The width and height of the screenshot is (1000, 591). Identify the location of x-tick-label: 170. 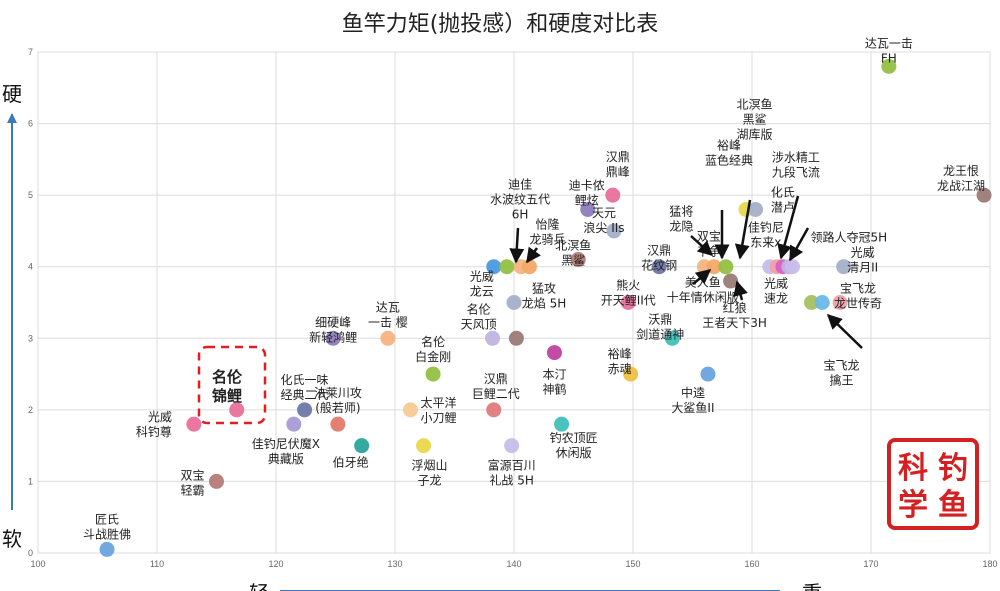
(870, 564).